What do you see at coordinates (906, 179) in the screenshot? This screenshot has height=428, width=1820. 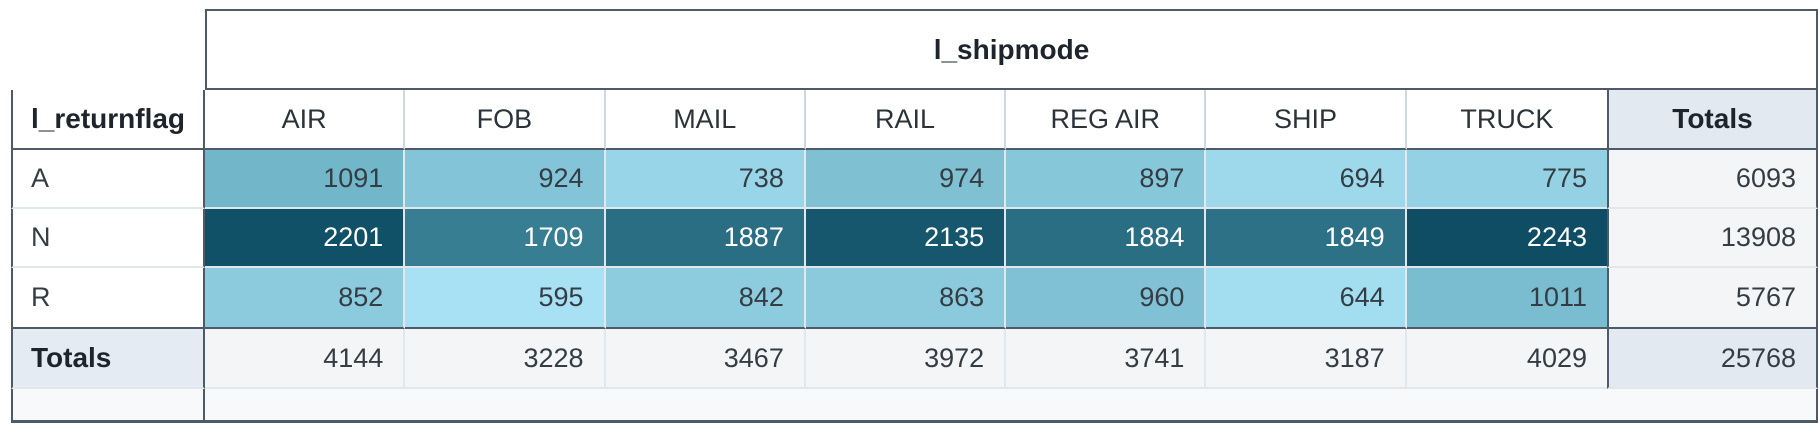 I see `heatmap-cell: 974` at bounding box center [906, 179].